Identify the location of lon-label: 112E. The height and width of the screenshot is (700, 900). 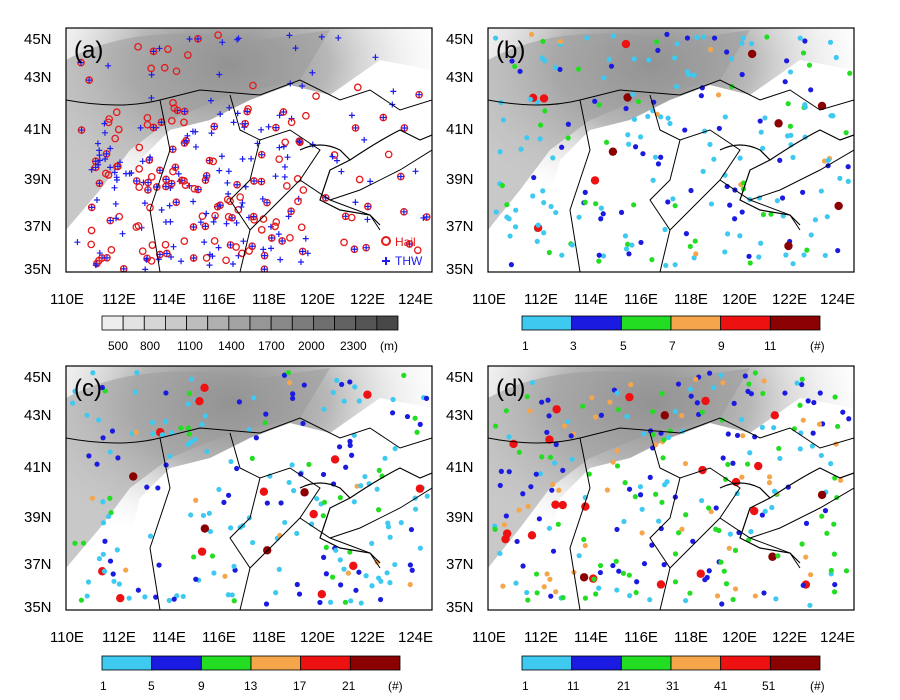
(119, 299).